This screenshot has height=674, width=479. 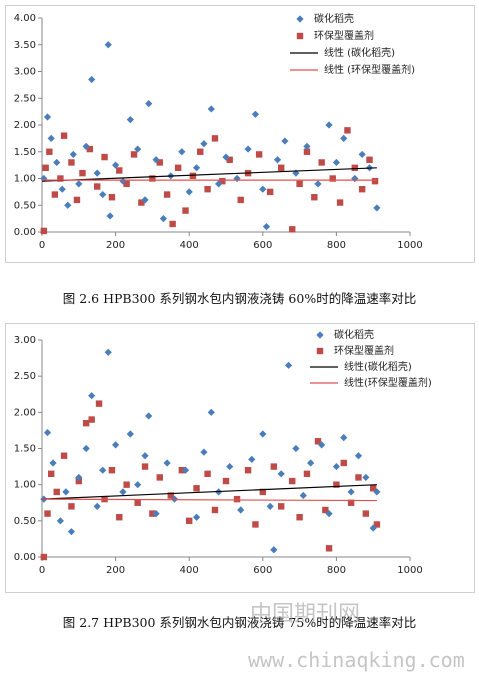 What do you see at coordinates (42, 570) in the screenshot?
I see `x-tick-label: 0` at bounding box center [42, 570].